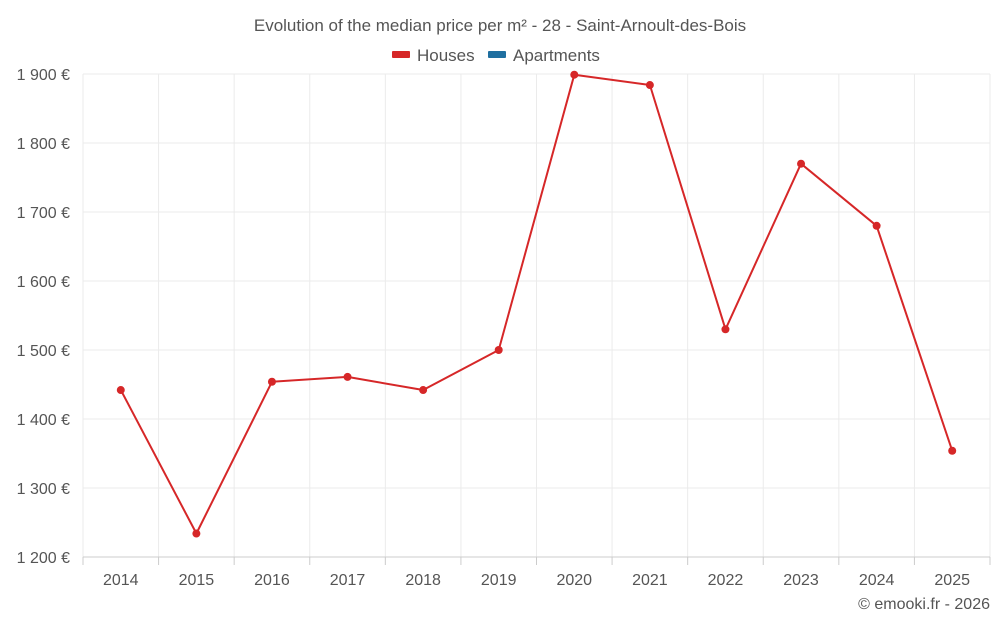  I want to click on y-tick-label: 1 800 €, so click(43, 144).